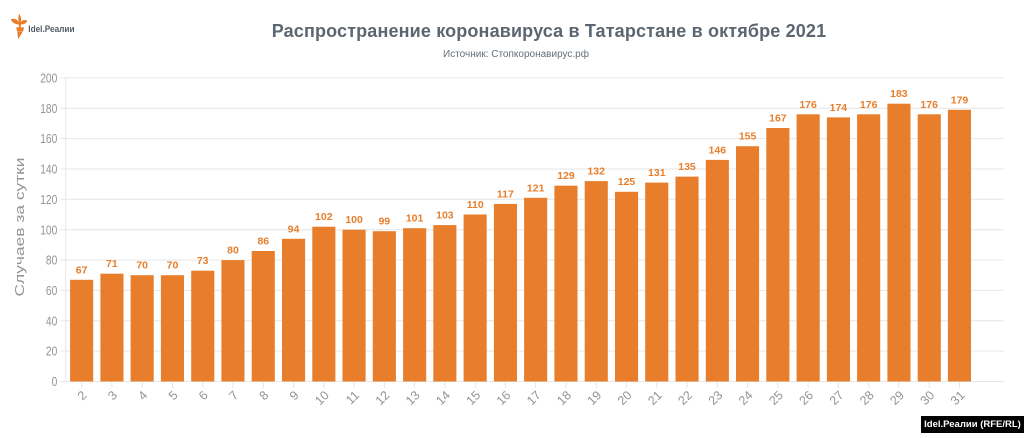 The image size is (1024, 438). Describe the element at coordinates (475, 205) in the screenshot. I see `svg-text: 110` at that location.